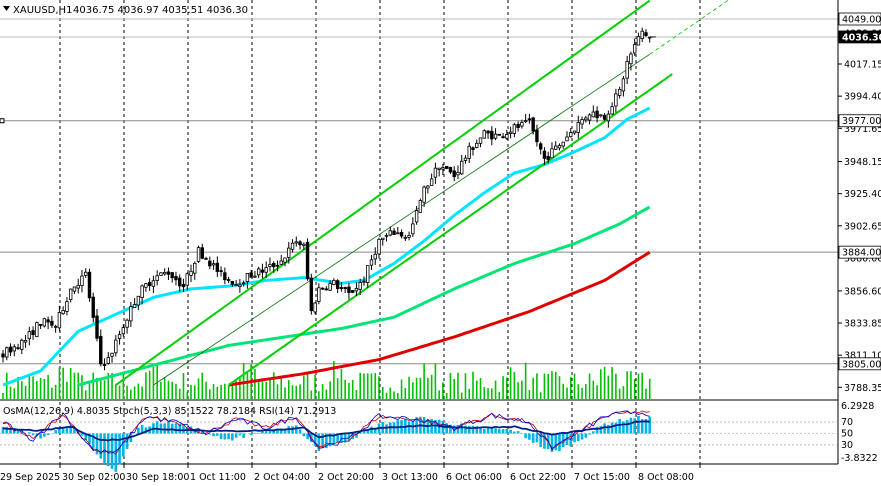  What do you see at coordinates (346, 477) in the screenshot?
I see `x-tick-label: 2 Oct 20:00` at bounding box center [346, 477].